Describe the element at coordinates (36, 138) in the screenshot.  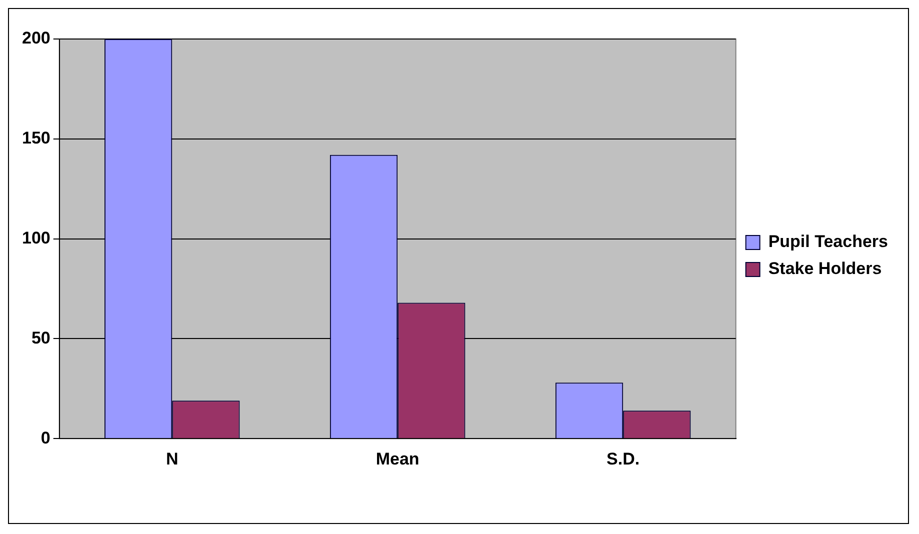
I see `y-tick-label: 150` at that location.